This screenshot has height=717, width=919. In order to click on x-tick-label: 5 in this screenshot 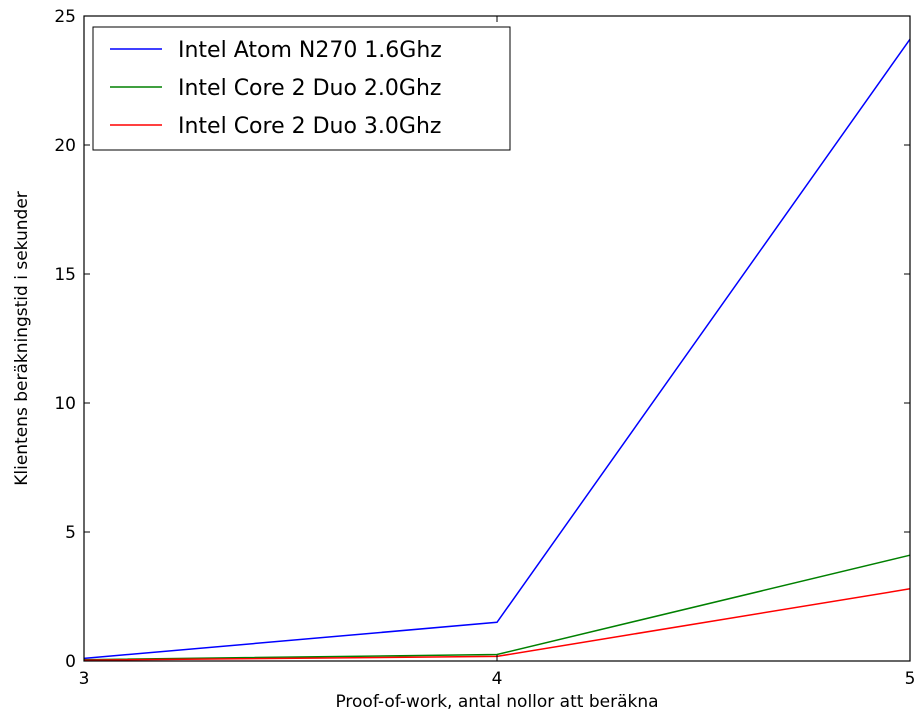, I will do `click(910, 679)`.